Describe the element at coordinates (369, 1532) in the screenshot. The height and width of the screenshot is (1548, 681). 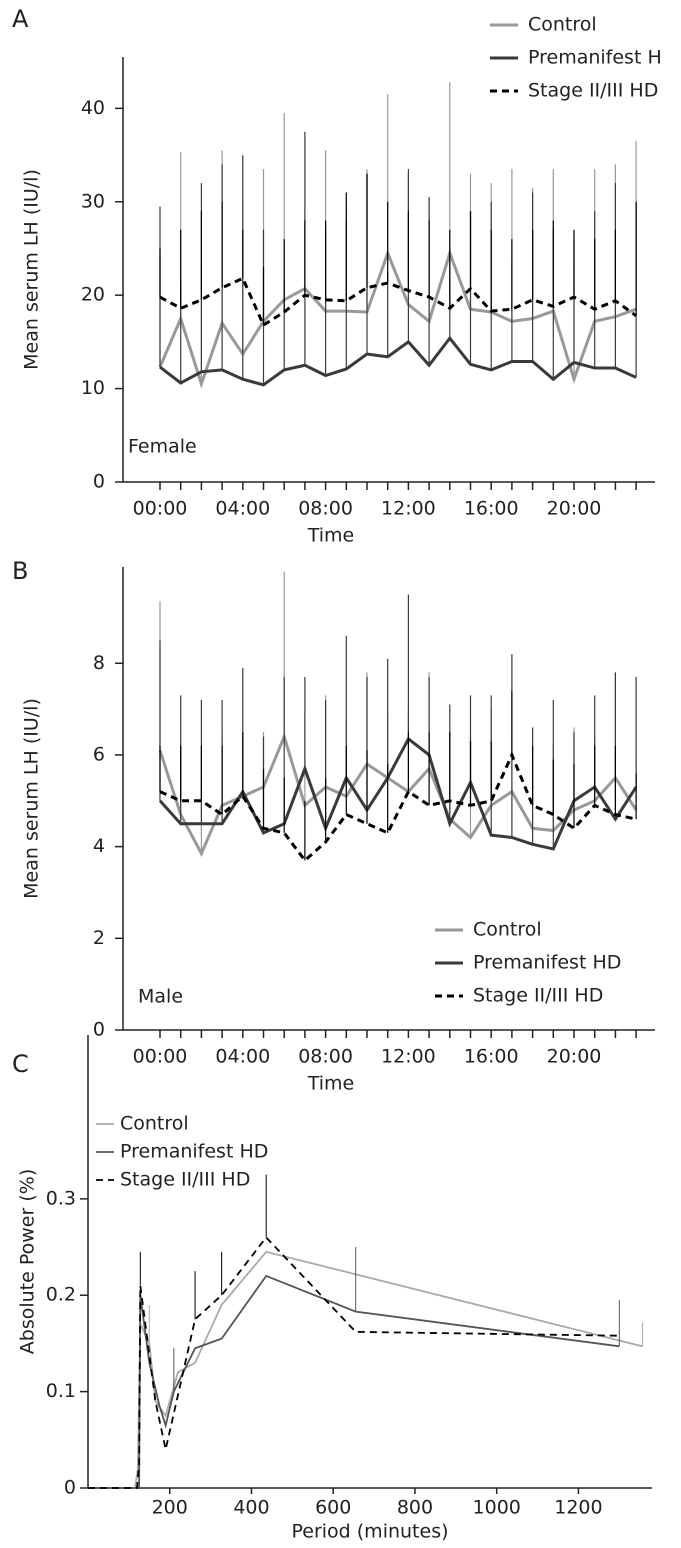
I see `x-axis-title: Period (minutes)` at that location.